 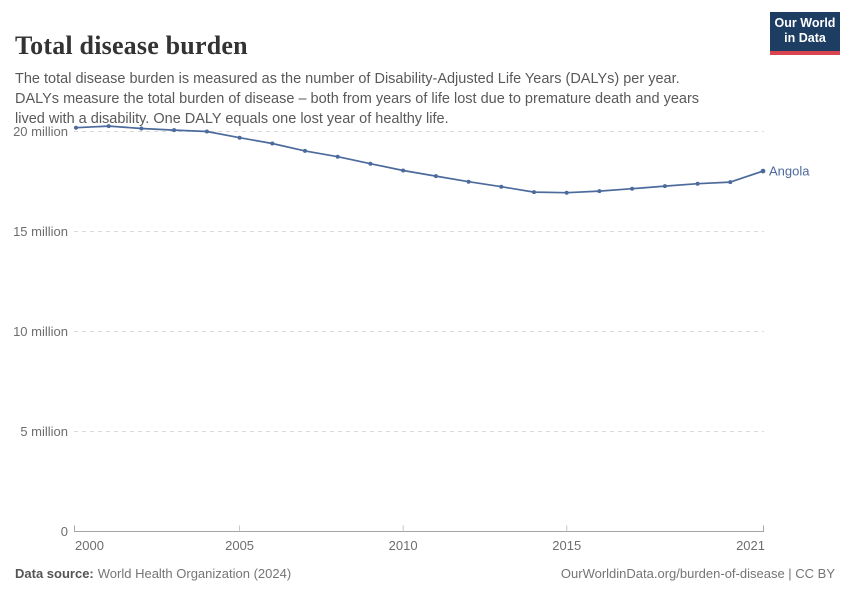 I want to click on x-axis-tick-label: 2021, so click(x=750, y=545).